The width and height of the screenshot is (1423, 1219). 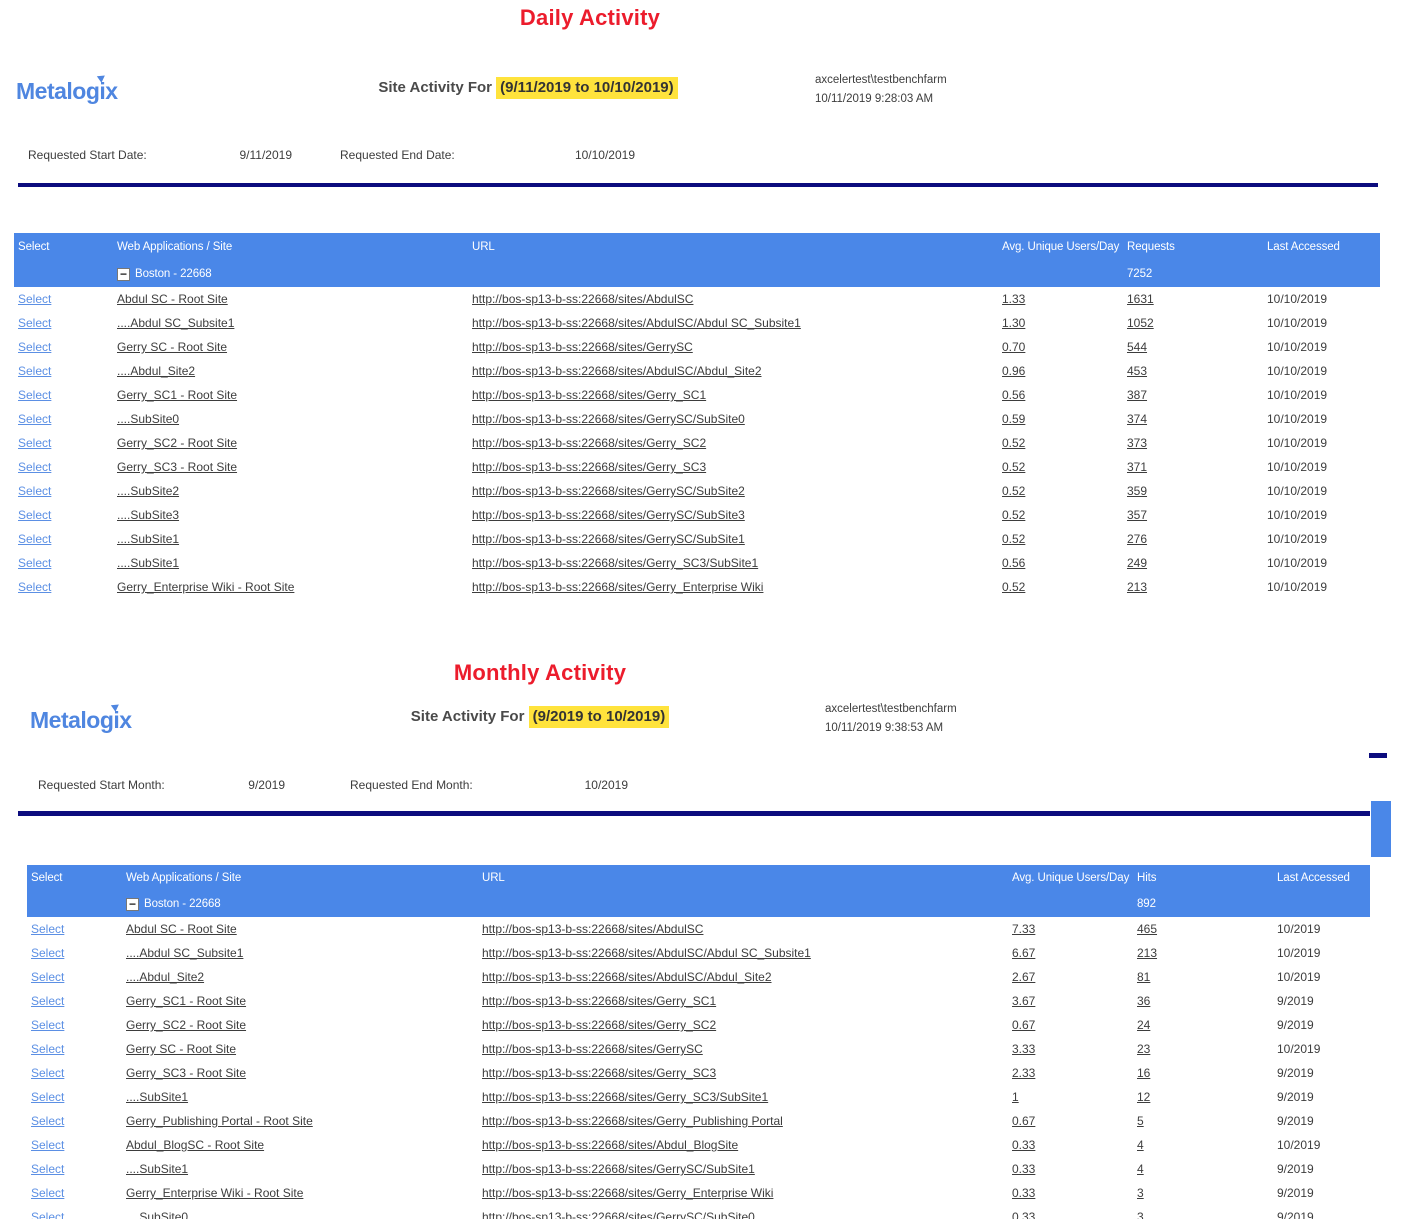 I want to click on requests-link: 357, so click(x=1137, y=515).